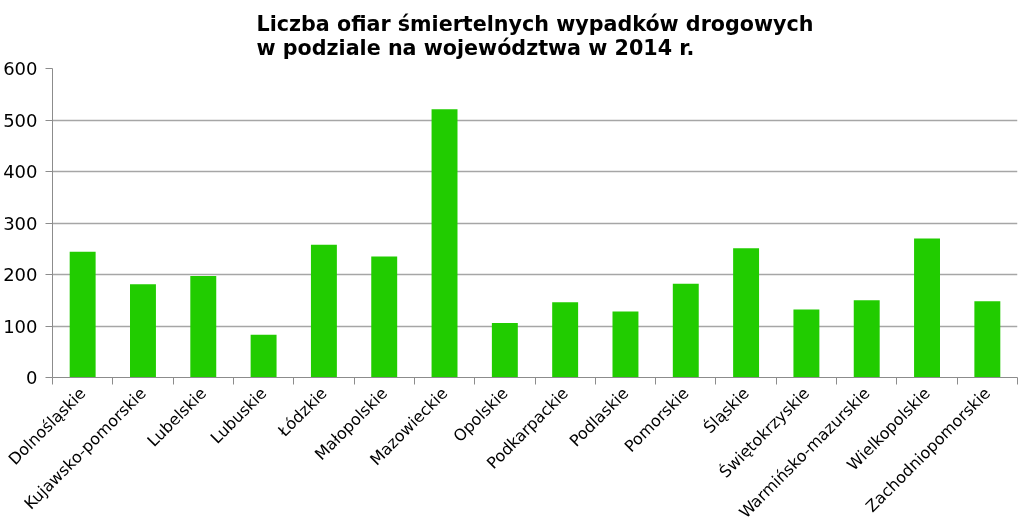 Image resolution: width=1021 pixels, height=531 pixels. What do you see at coordinates (535, 35) in the screenshot?
I see `chart-title: Liczba ofiar śmiertelnych wypadków drogowych w podziale na województwa w 2014 r.` at bounding box center [535, 35].